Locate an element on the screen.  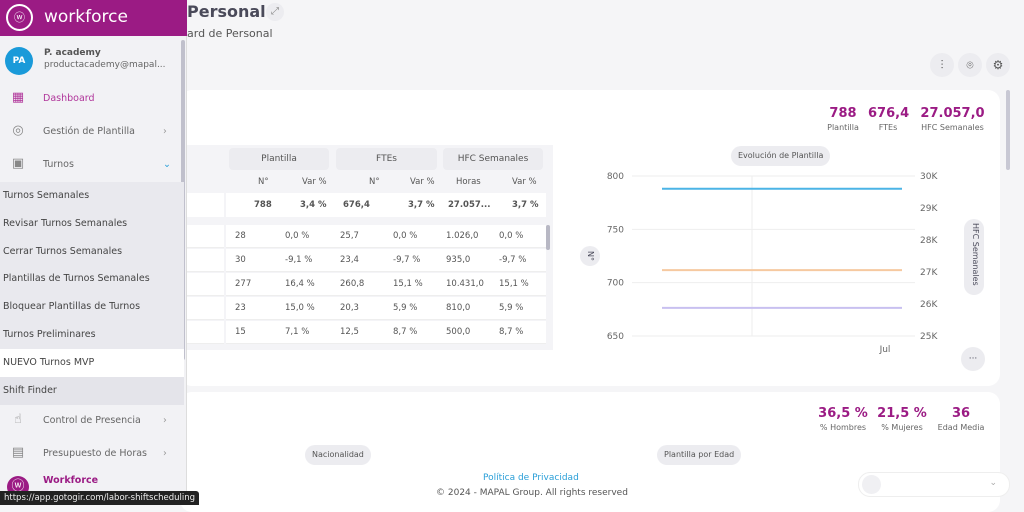
sidebar-item-gestion: ◎ Gestión de Plantilla › is located at coordinates (92, 131).